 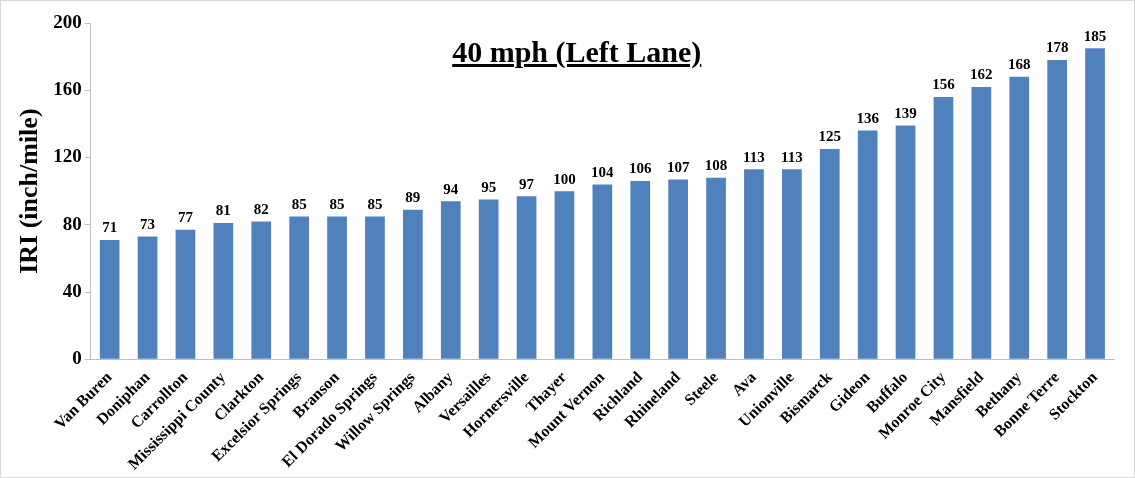 What do you see at coordinates (72, 223) in the screenshot?
I see `y-tick-label: 80` at bounding box center [72, 223].